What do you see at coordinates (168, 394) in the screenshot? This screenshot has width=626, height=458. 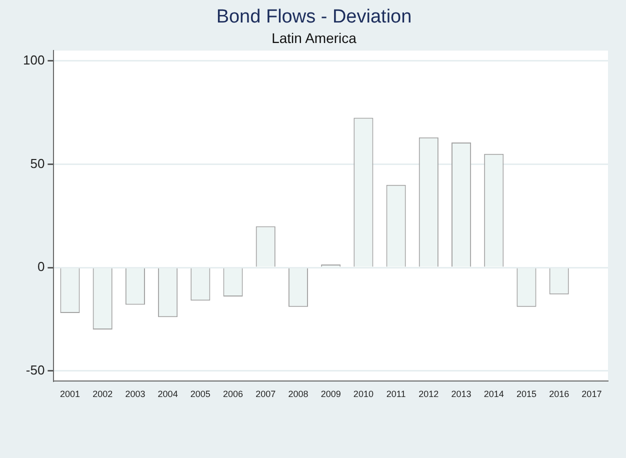 I see `x-tick-label: 2004` at bounding box center [168, 394].